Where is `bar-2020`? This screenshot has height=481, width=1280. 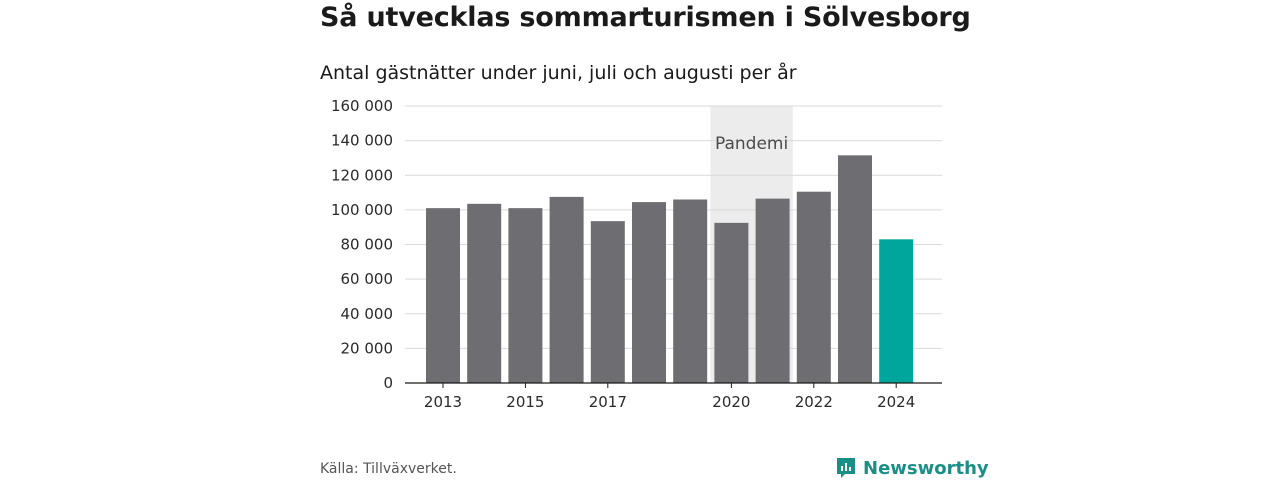 bar-2020 is located at coordinates (731, 302).